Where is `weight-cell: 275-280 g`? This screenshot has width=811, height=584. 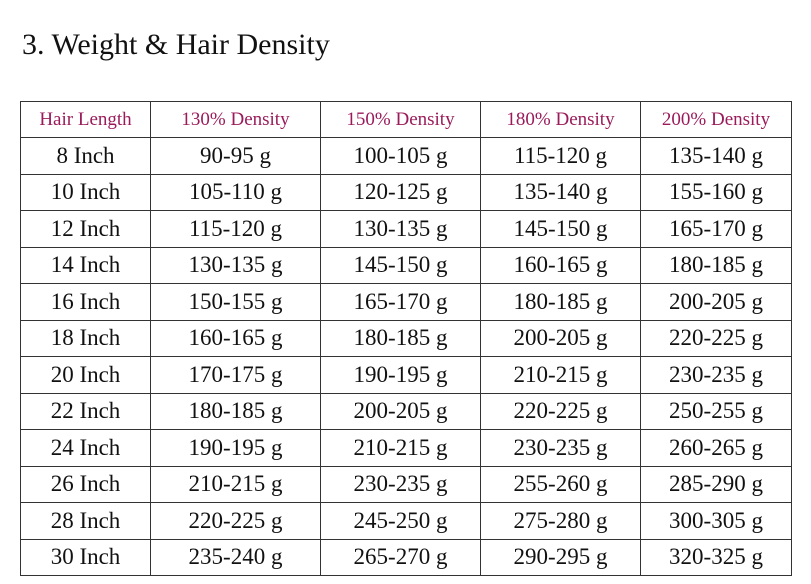 weight-cell: 275-280 g is located at coordinates (560, 521).